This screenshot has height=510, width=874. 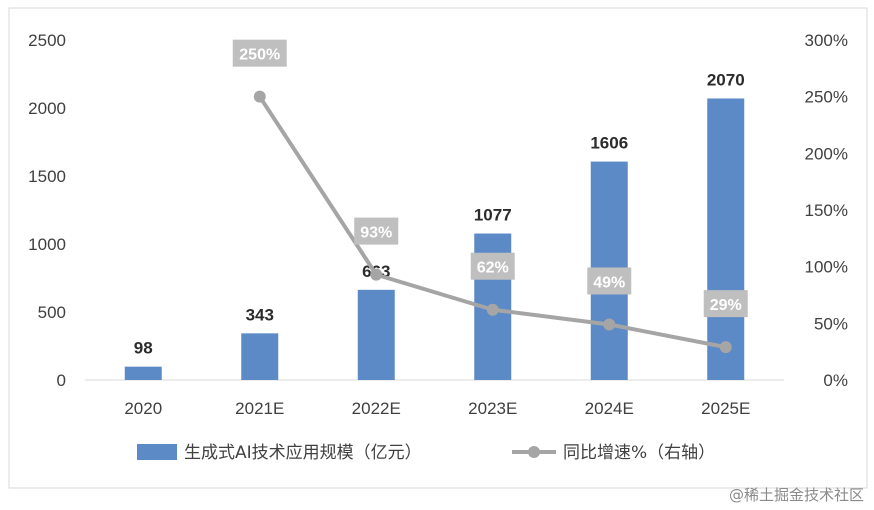 I want to click on left-tick-label: 0, so click(x=61, y=380).